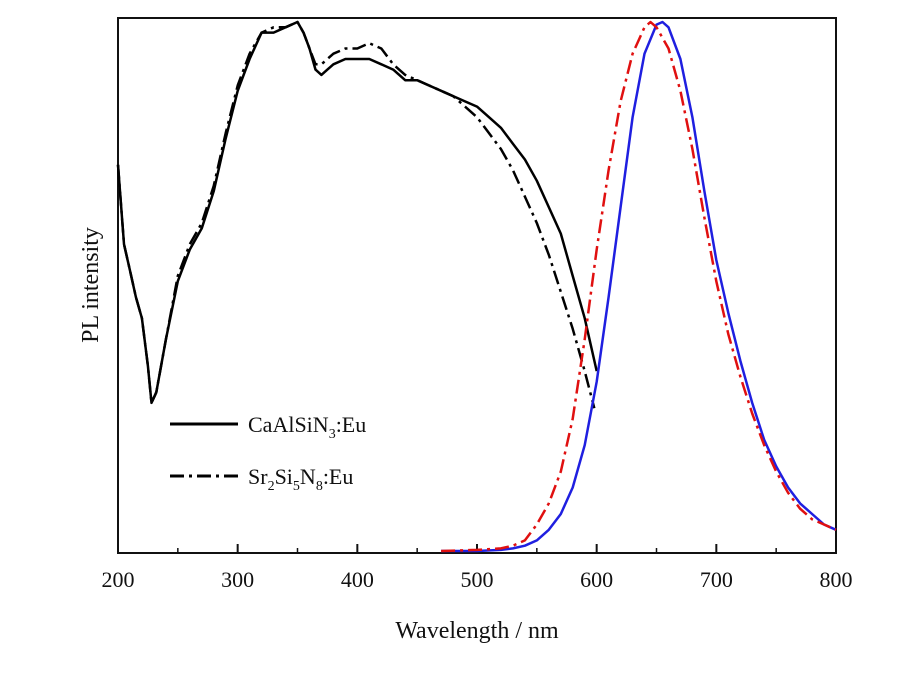 The image size is (917, 677). What do you see at coordinates (284, 476) in the screenshot?
I see `legend-sr-mid1: Si` at bounding box center [284, 476].